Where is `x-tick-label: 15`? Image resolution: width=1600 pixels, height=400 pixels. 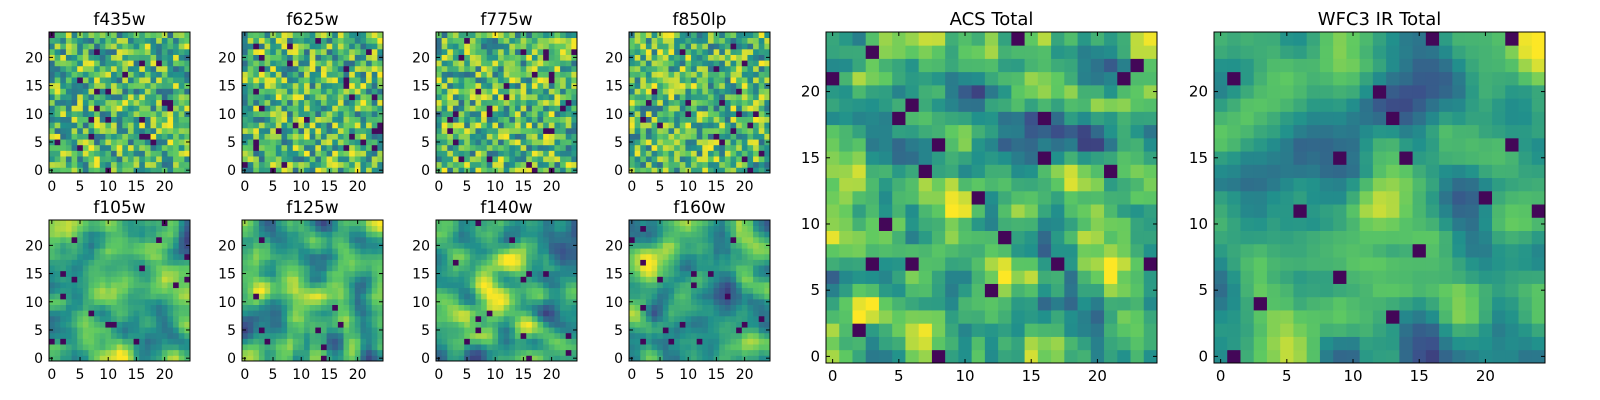
x-tick-label: 15 is located at coordinates (524, 187).